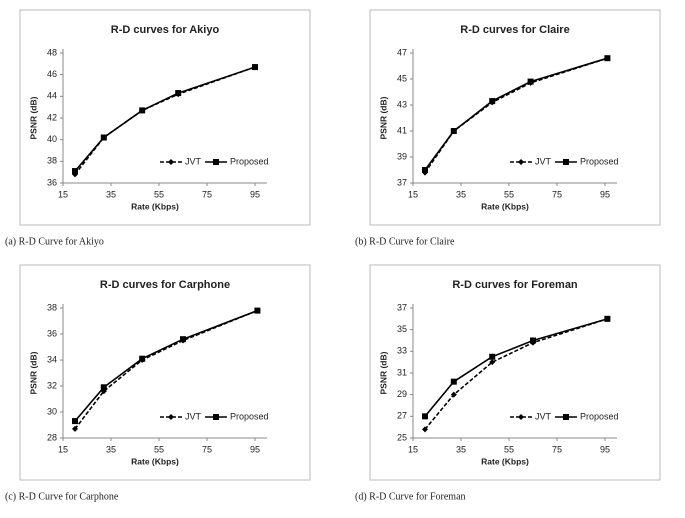 This screenshot has width=685, height=518. I want to click on y-tick-label: 34, so click(52, 359).